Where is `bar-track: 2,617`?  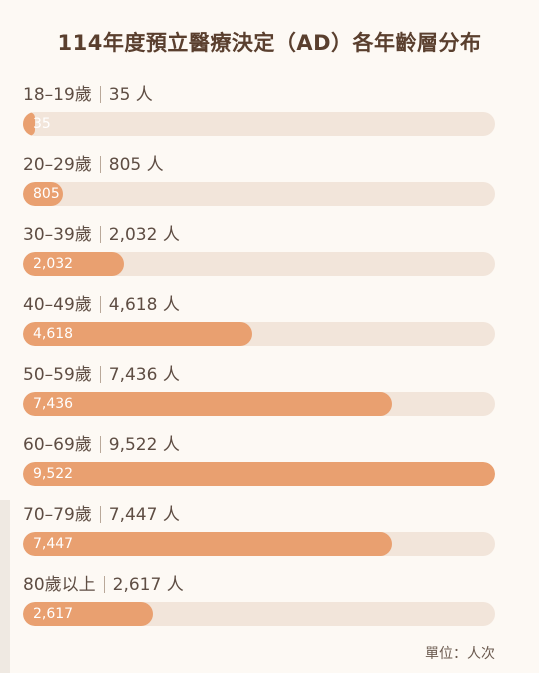 bar-track: 2,617 is located at coordinates (259, 614).